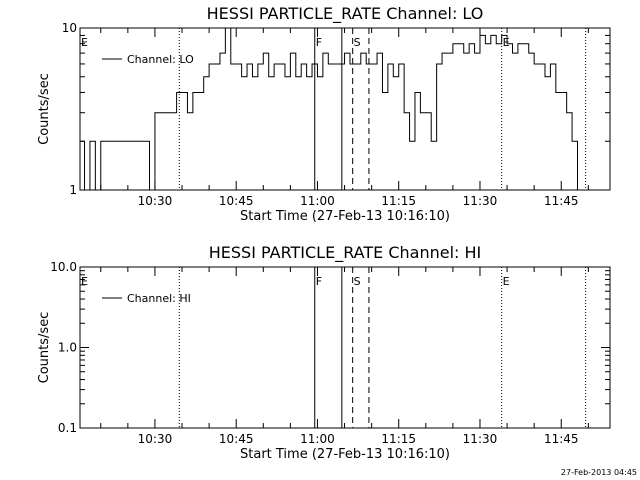 The height and width of the screenshot is (480, 640). I want to click on legend-label: Channel: HI, so click(159, 298).